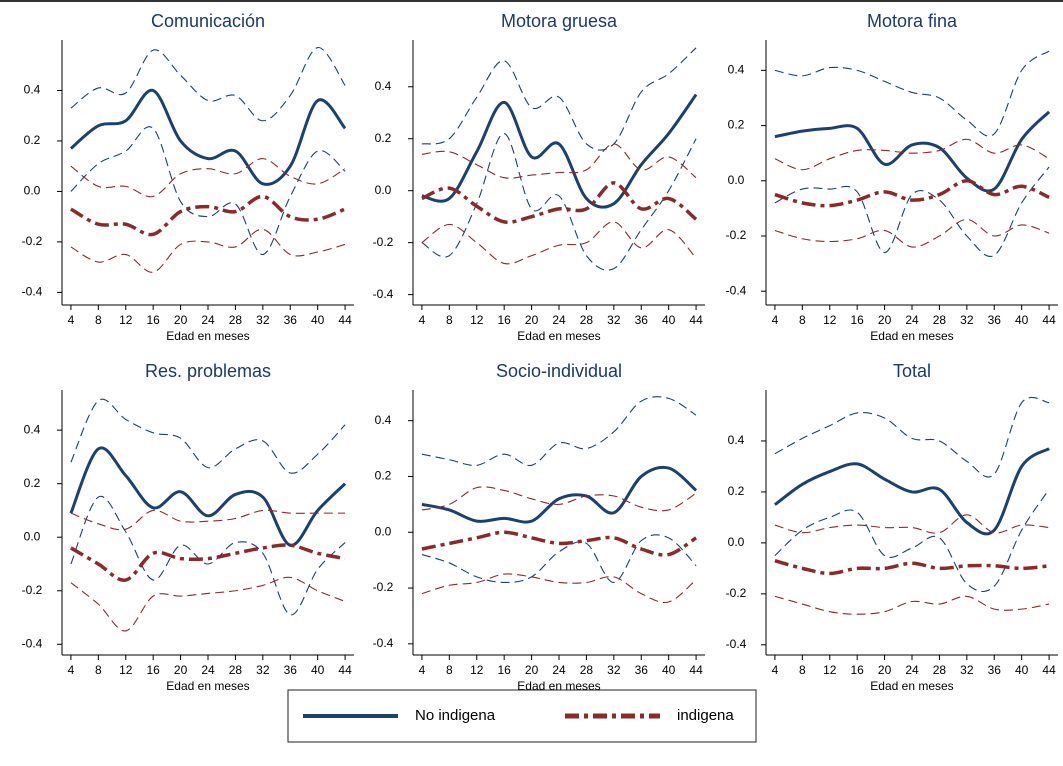  I want to click on panel-title: Motora gruesa, so click(559, 21).